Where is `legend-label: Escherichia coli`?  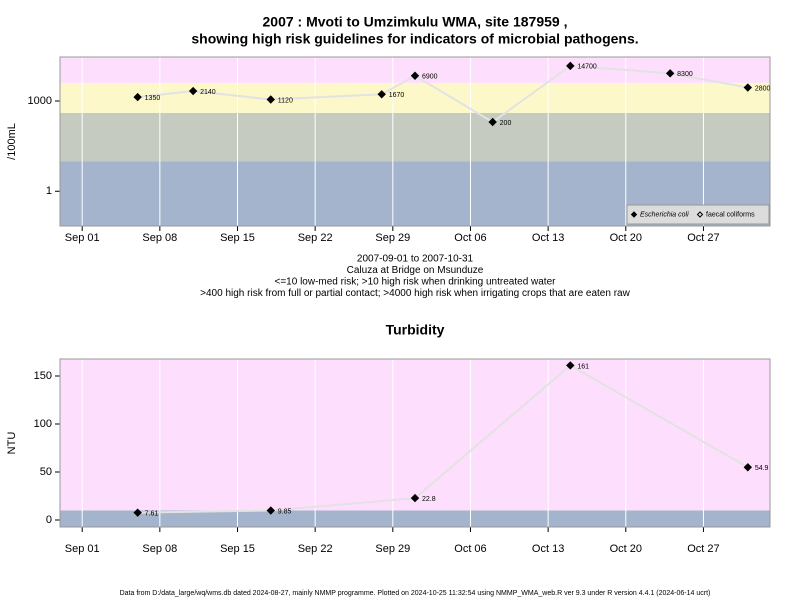
legend-label: Escherichia coli is located at coordinates (664, 214).